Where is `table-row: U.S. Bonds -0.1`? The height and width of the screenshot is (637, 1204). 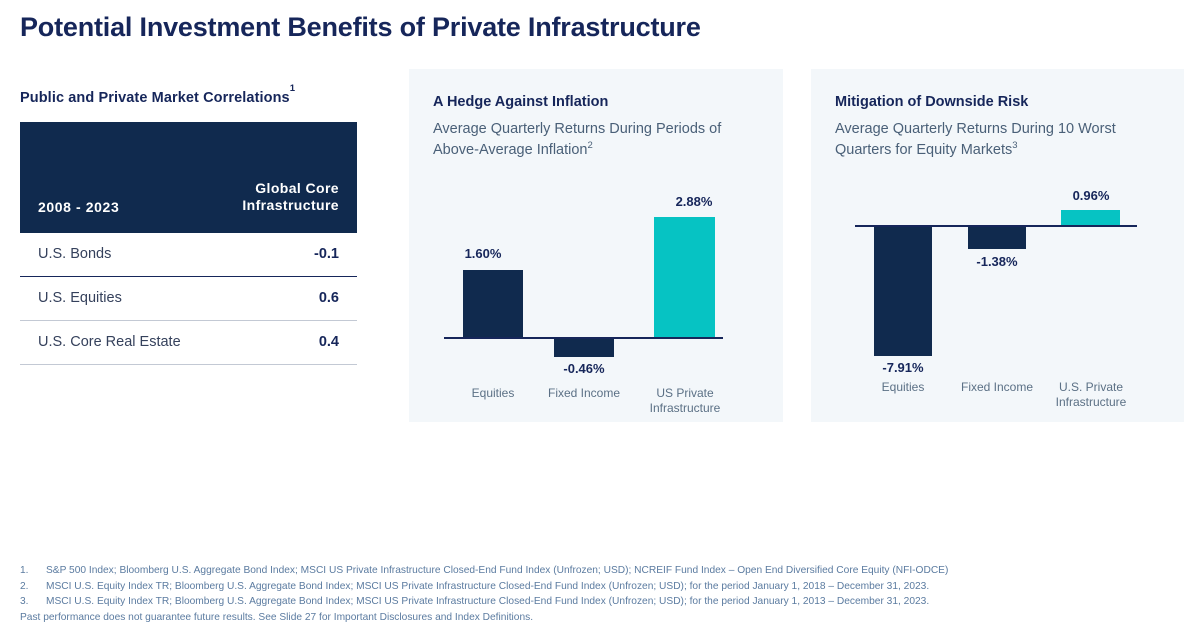
table-row: U.S. Bonds -0.1 is located at coordinates (188, 255).